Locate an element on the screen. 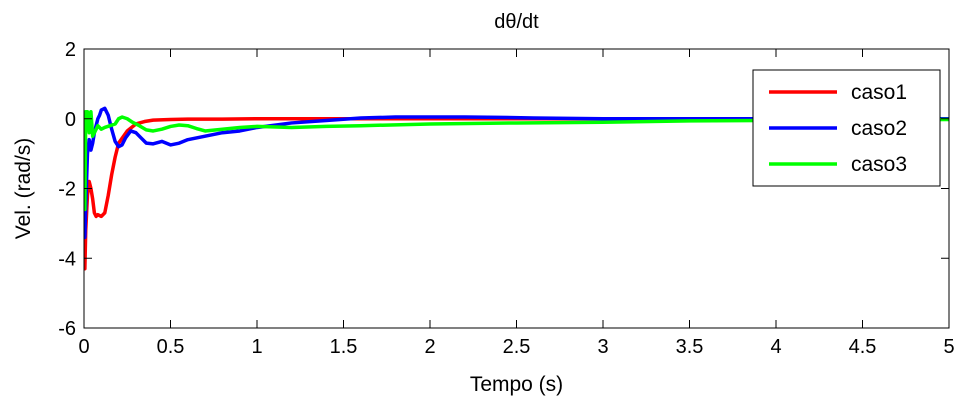  x-tick-label: 0 is located at coordinates (83, 347).